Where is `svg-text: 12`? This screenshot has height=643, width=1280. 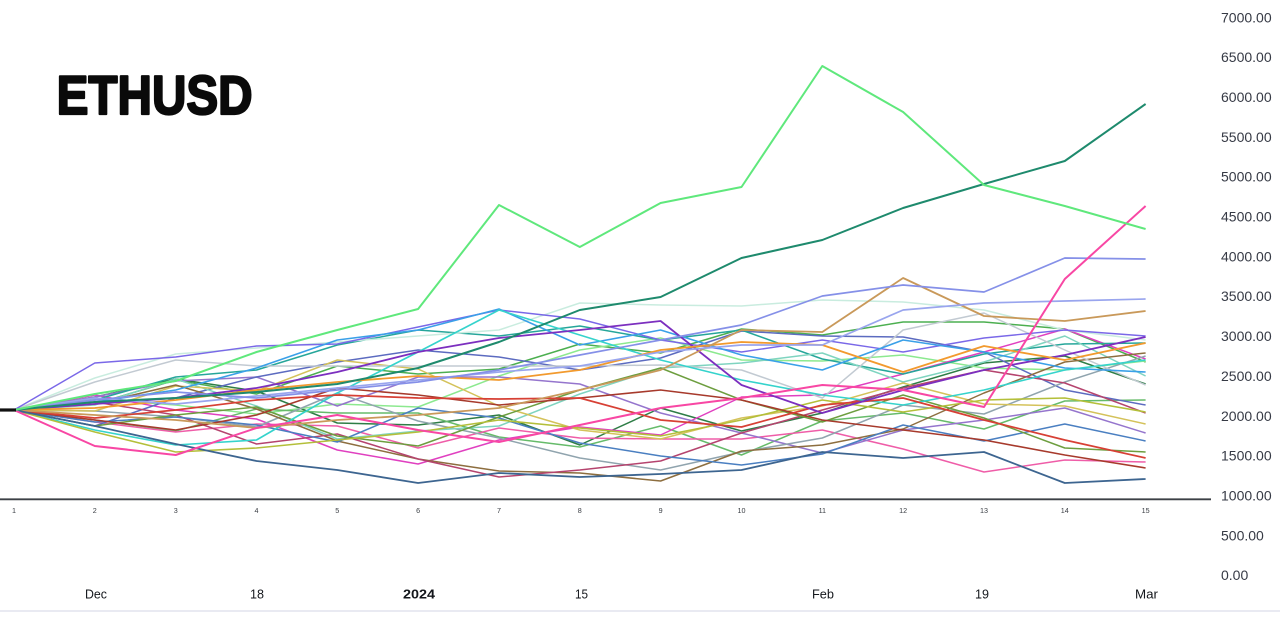
svg-text: 12 is located at coordinates (903, 510).